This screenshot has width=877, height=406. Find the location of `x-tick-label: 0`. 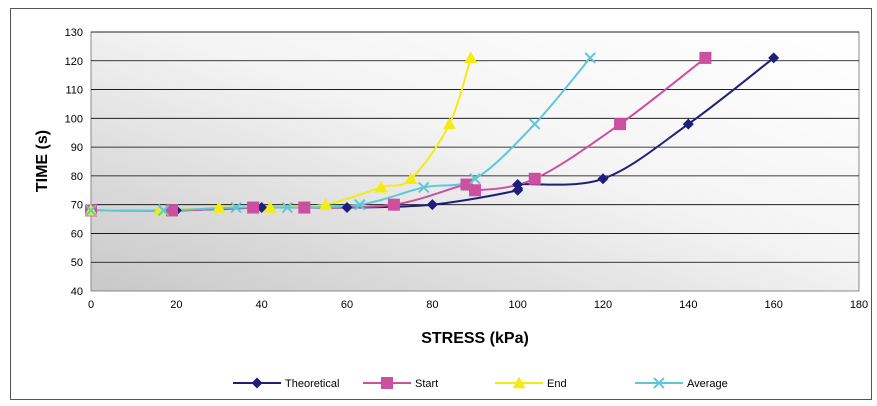

x-tick-label: 0 is located at coordinates (91, 305).